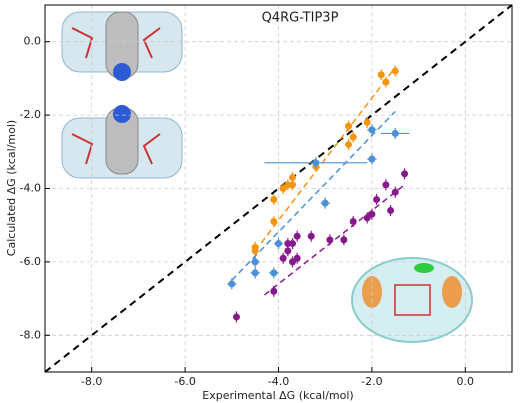  What do you see at coordinates (466, 381) in the screenshot?
I see `x-tick-label: 0.0` at bounding box center [466, 381].